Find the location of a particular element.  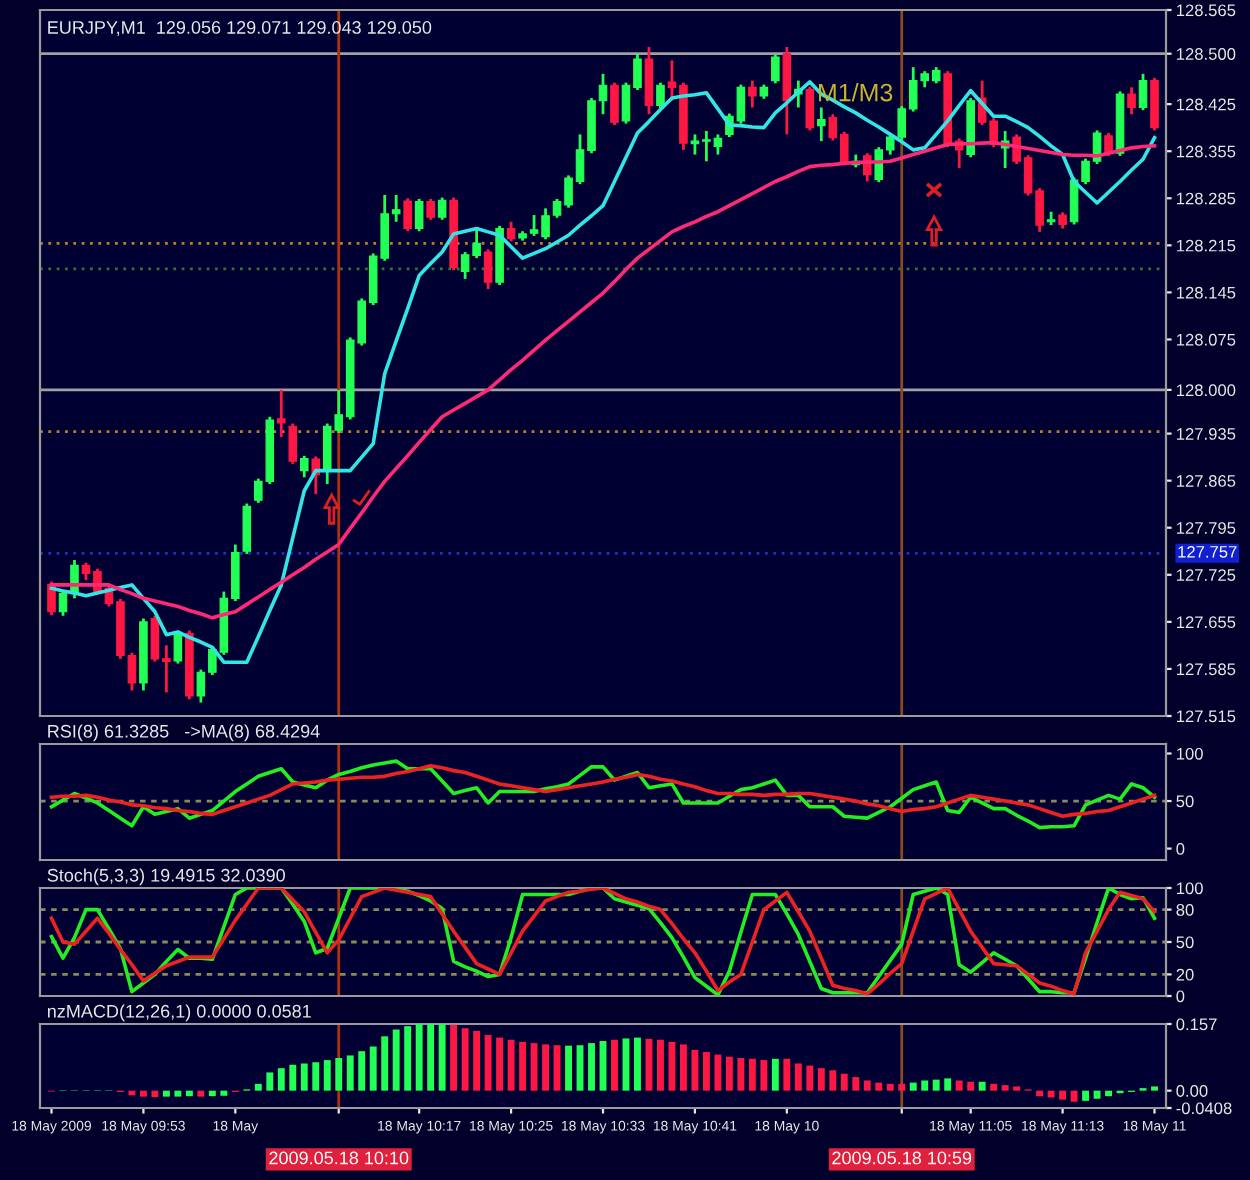

chart-title: nzMACD(12,26,1) 0.0000 0.0581 is located at coordinates (179, 1013).